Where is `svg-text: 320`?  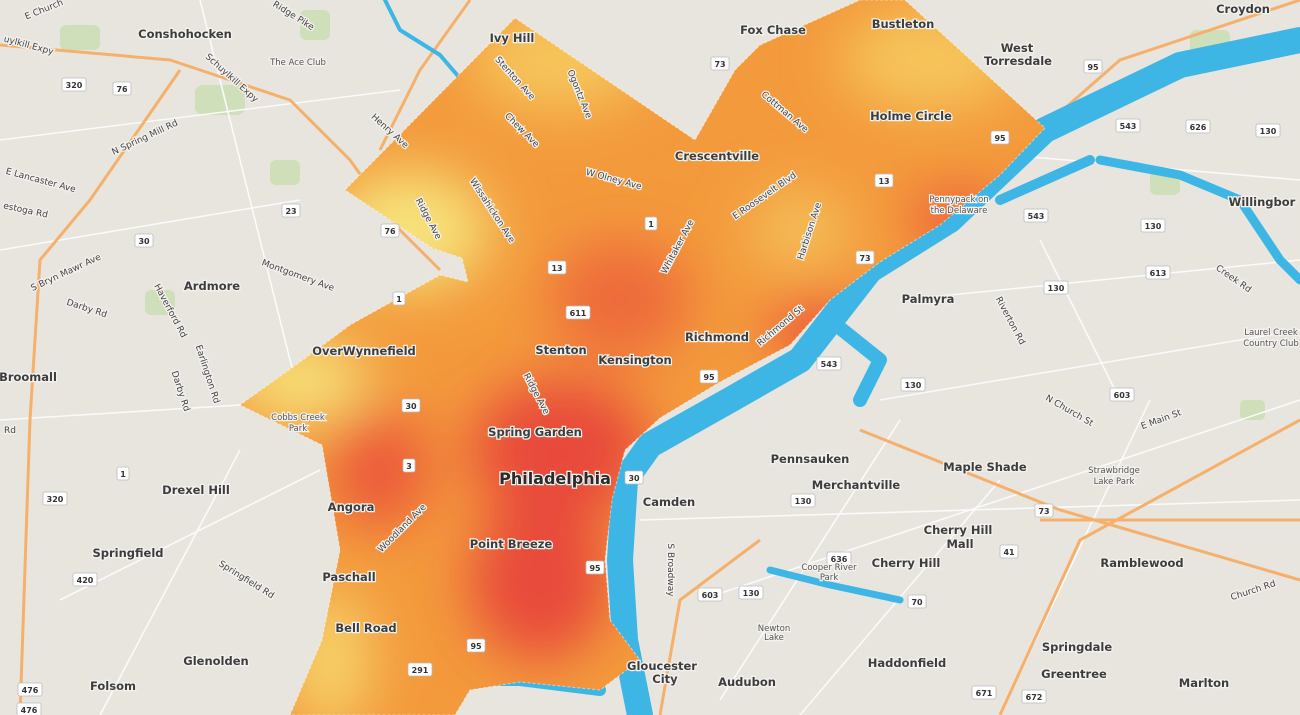 svg-text: 320 is located at coordinates (55, 499).